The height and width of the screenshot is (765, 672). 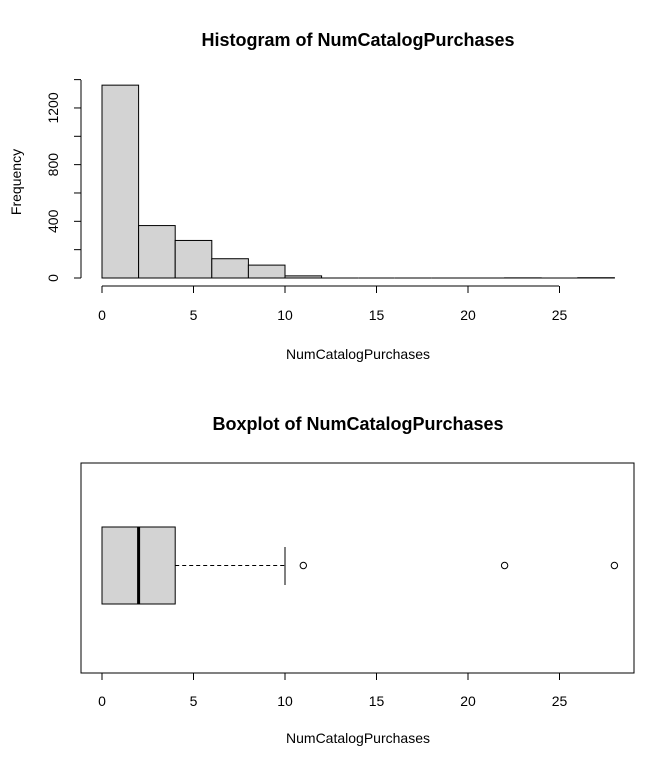 I want to click on histogram-y-label: Frequency, so click(x=16, y=182).